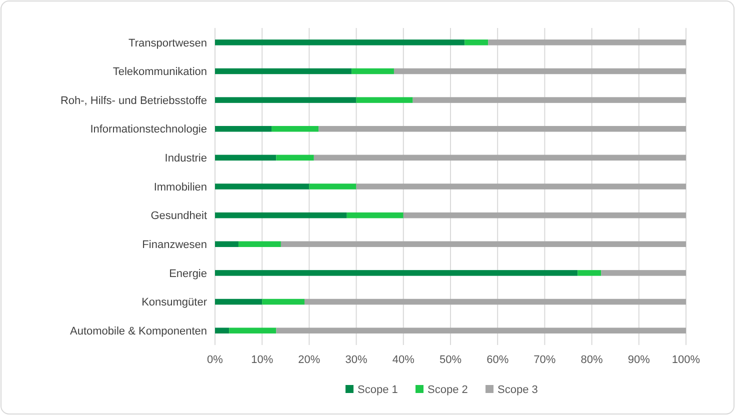 The height and width of the screenshot is (415, 735). What do you see at coordinates (215, 360) in the screenshot?
I see `x-tick-label: 0%` at bounding box center [215, 360].